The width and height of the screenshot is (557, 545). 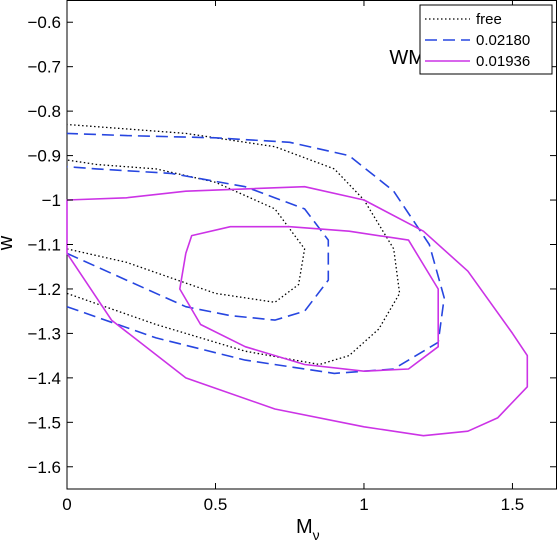 I want to click on x-axis-label-main: M, so click(x=304, y=527).